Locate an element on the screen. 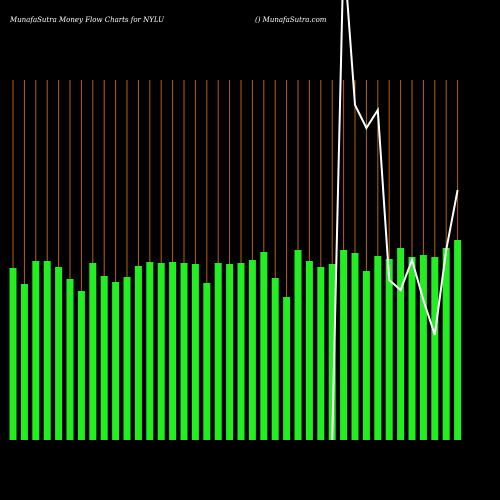 The height and width of the screenshot is (500, 500). chart-subtitle: () MunafaSutra.com is located at coordinates (291, 20).